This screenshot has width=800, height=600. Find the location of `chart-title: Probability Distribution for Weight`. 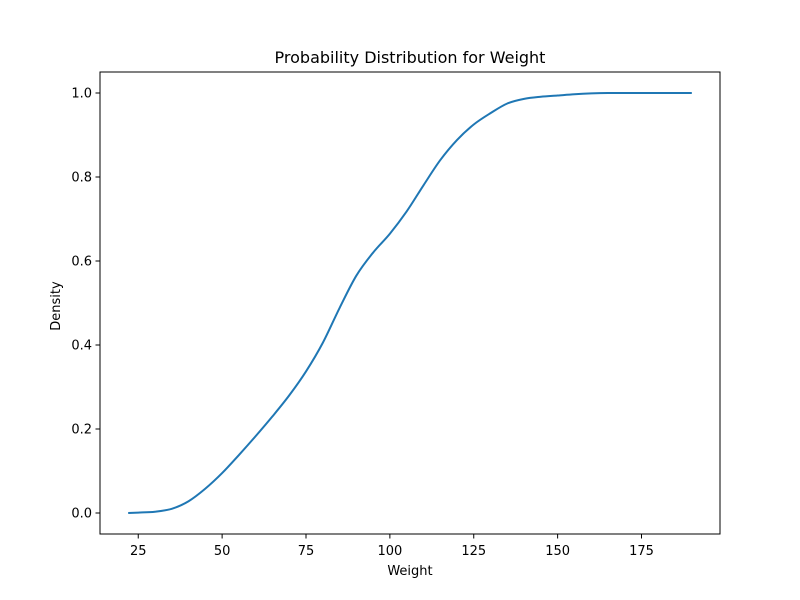

chart-title: Probability Distribution for Weight is located at coordinates (410, 57).